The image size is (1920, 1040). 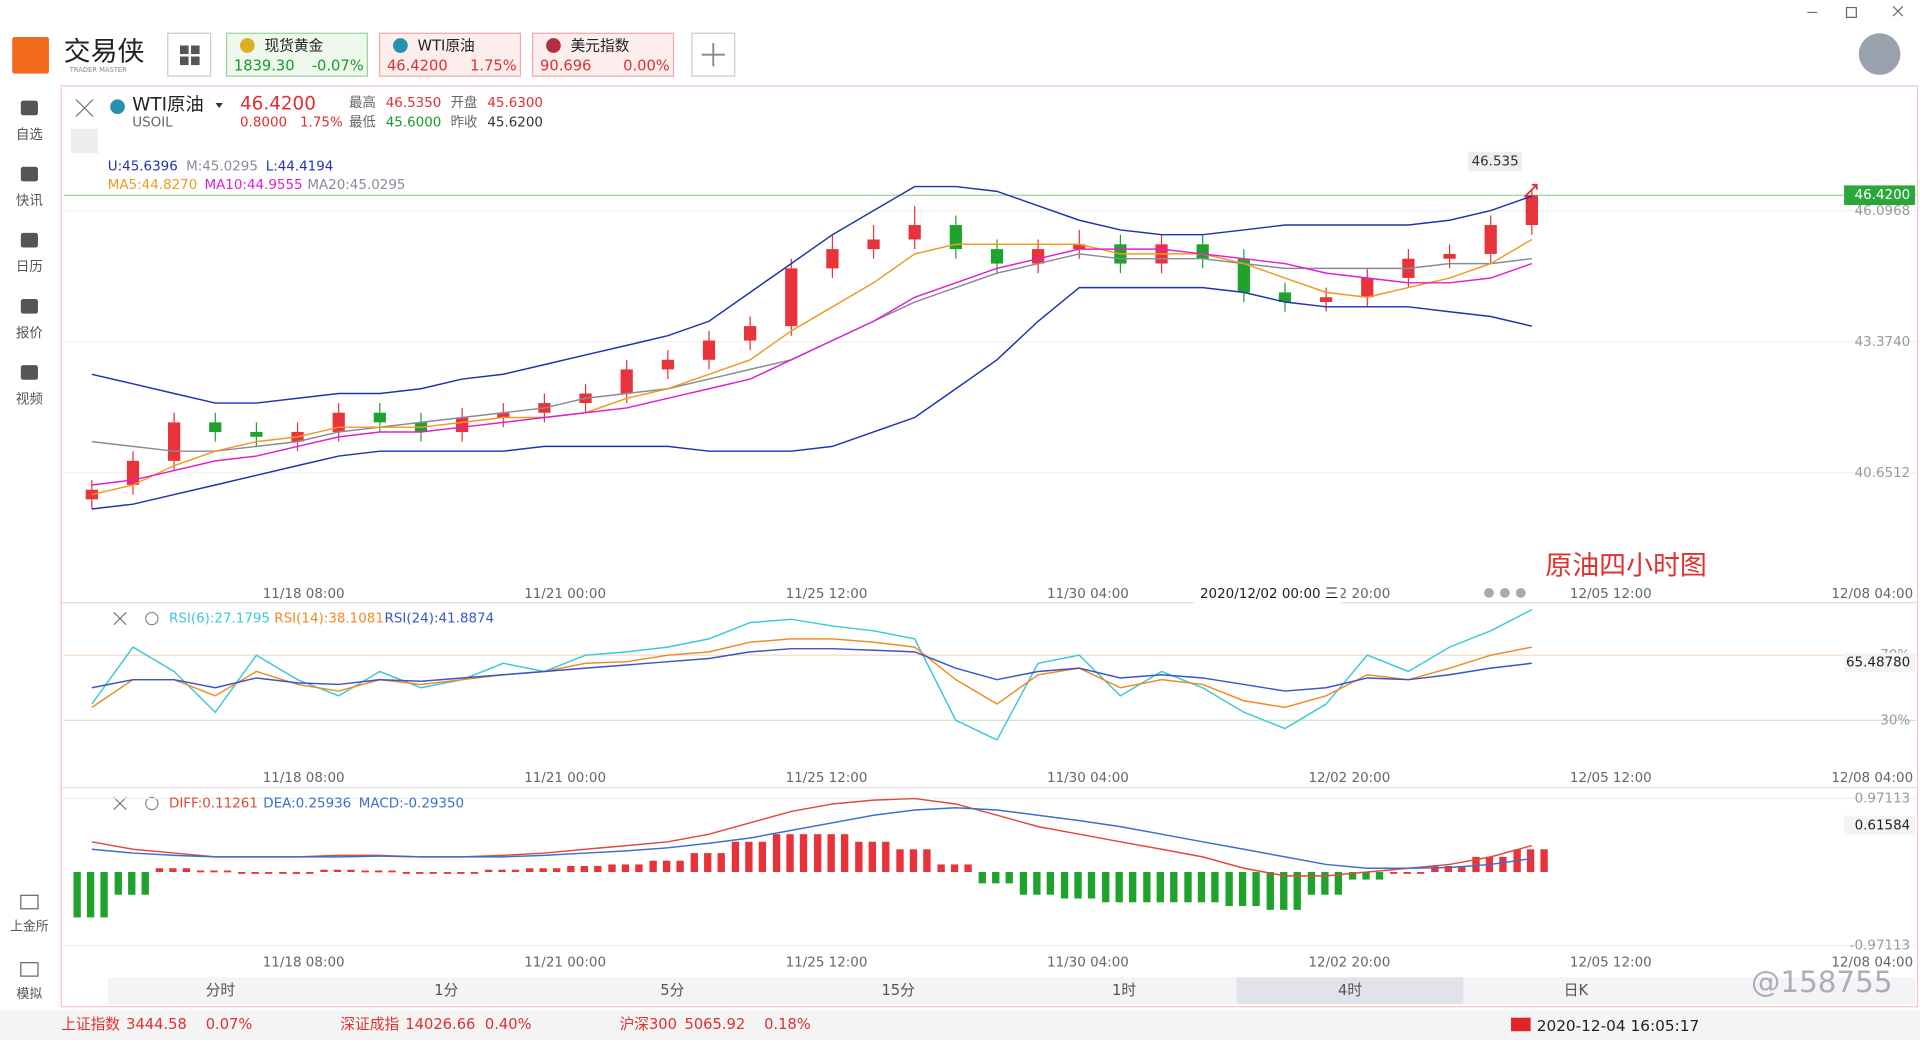 I want to click on index-value: 3444.58, so click(x=156, y=1024).